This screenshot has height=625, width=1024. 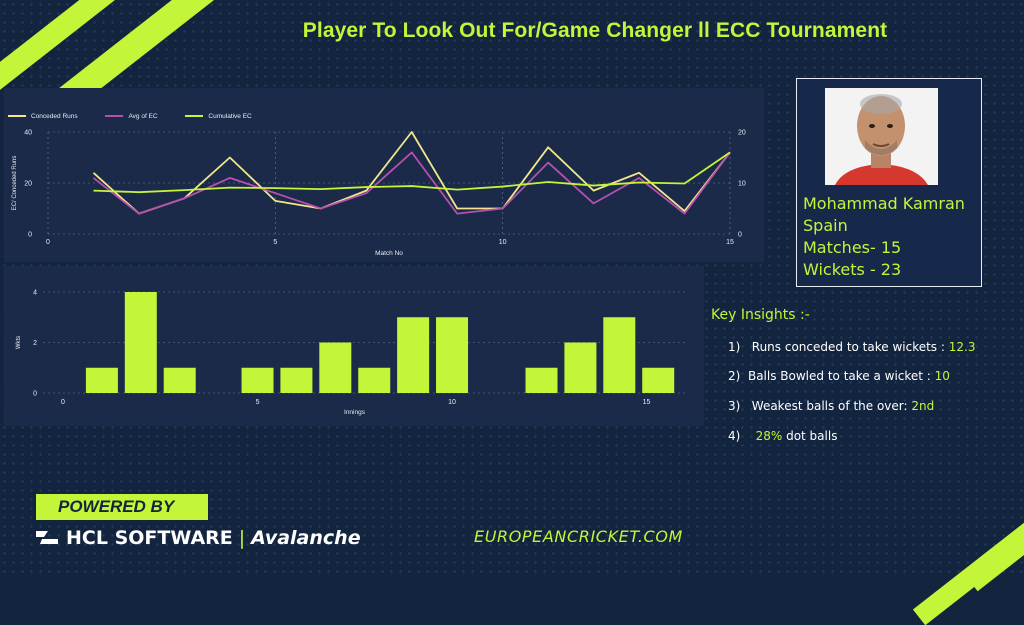 What do you see at coordinates (122, 507) in the screenshot?
I see `powered-by-banner: POWERED BY` at bounding box center [122, 507].